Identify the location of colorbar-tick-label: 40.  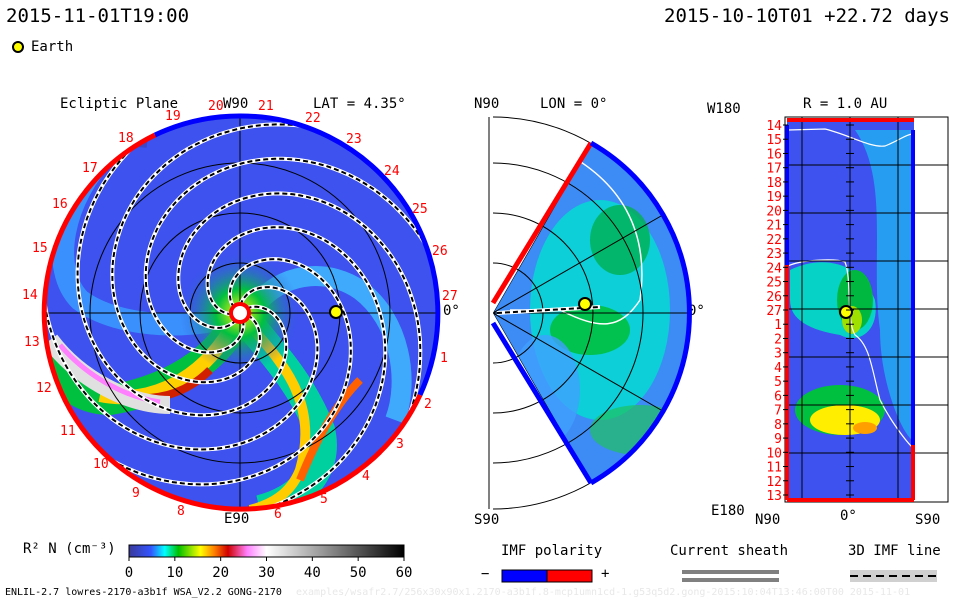
(312, 573).